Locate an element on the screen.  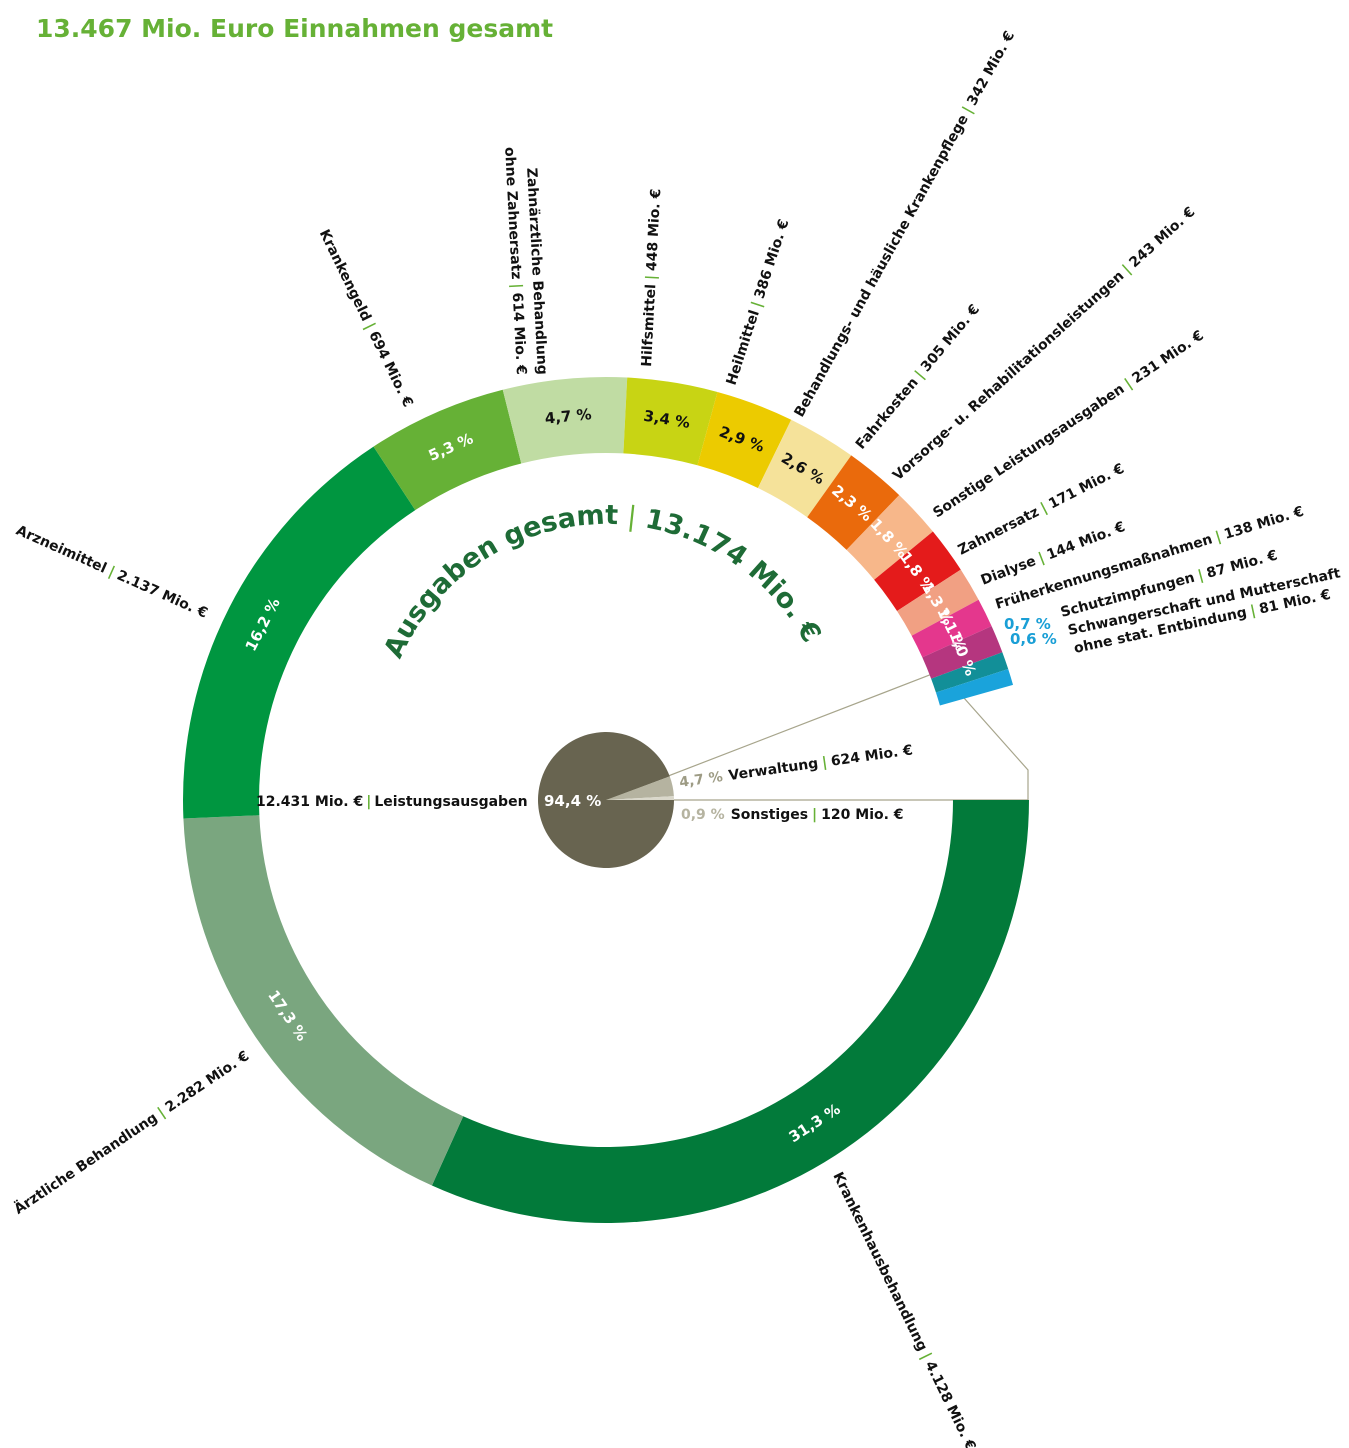
ring-slice-zahnarztliche-behandlung is located at coordinates (565, 420).